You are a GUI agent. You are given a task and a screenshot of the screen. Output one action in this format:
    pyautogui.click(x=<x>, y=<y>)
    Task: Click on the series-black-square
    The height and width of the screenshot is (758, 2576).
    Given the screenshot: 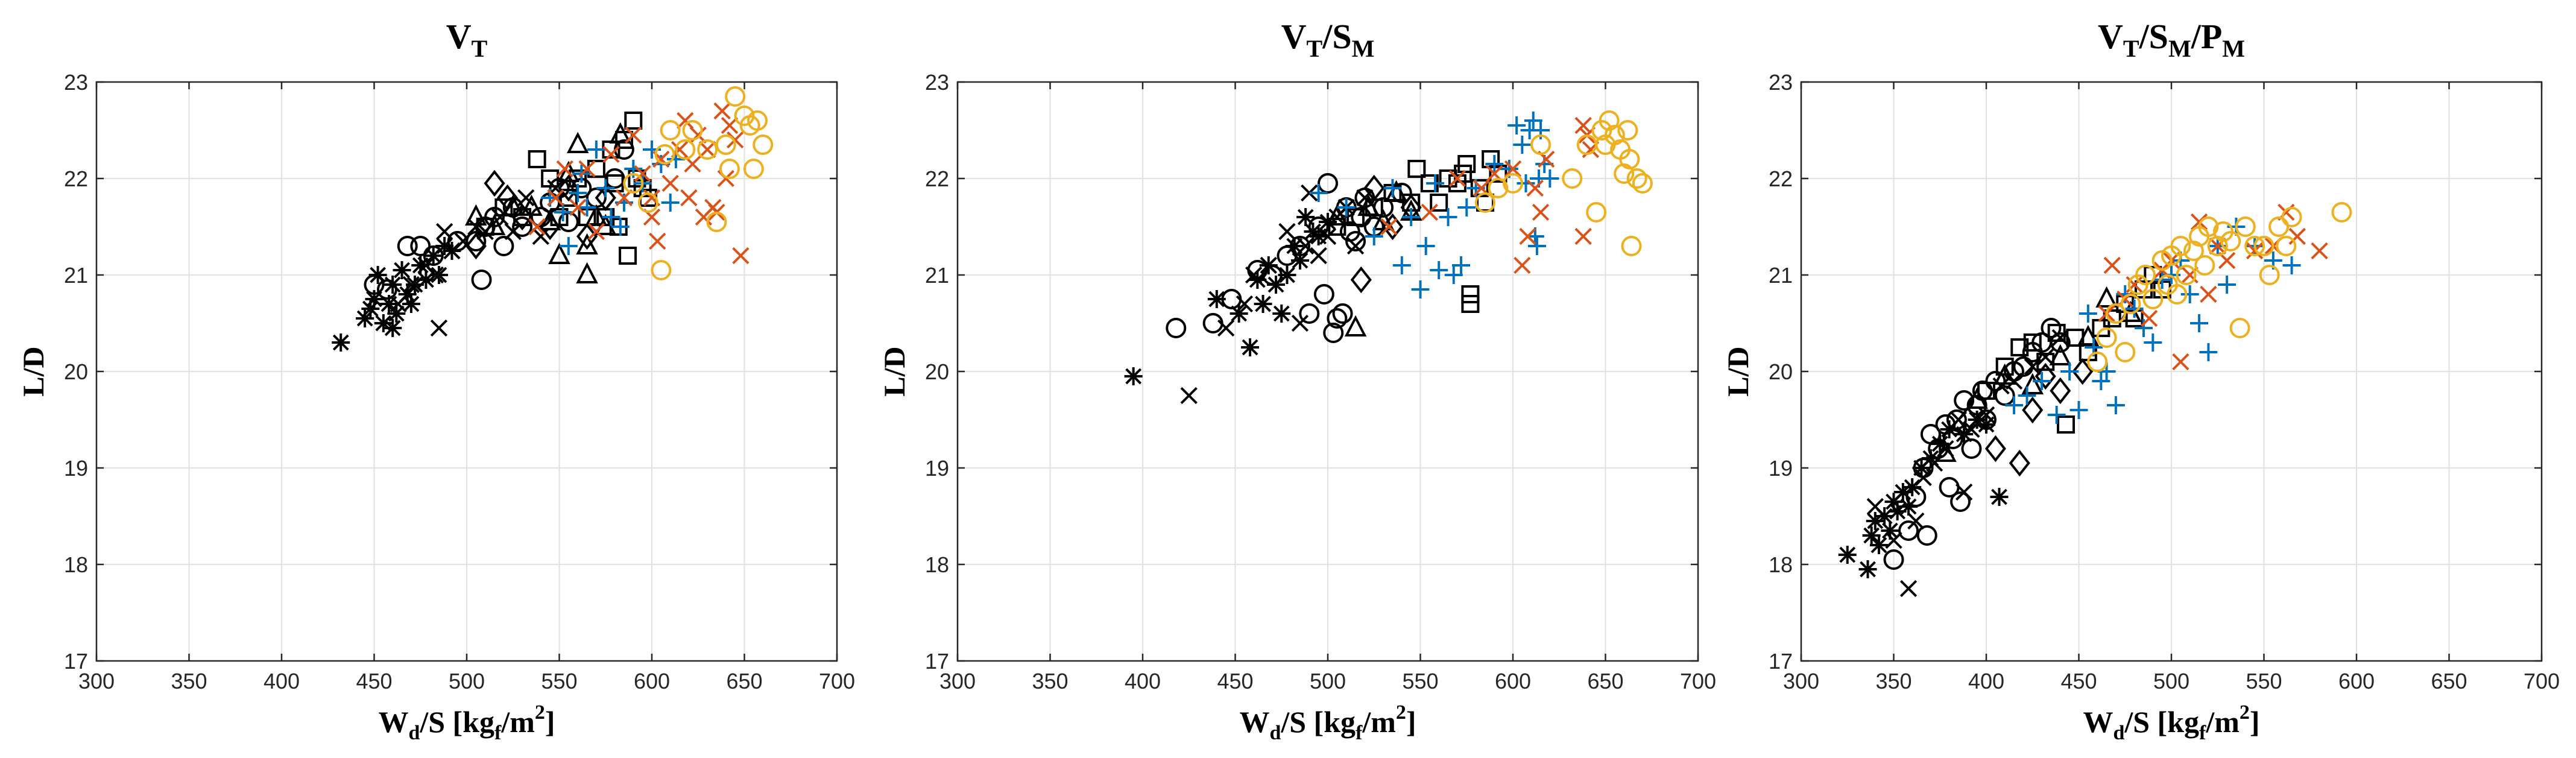 What is the action you would take?
    pyautogui.click(x=1418, y=231)
    